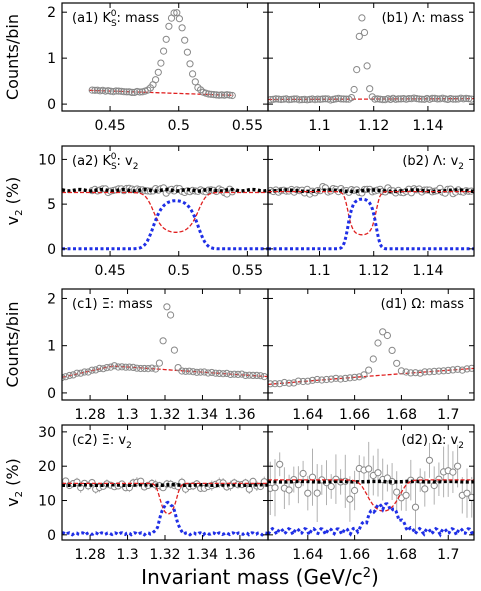 Image resolution: width=481 pixels, height=591 pixels. What do you see at coordinates (51, 250) in the screenshot?
I see `y-tick-label: 0` at bounding box center [51, 250].